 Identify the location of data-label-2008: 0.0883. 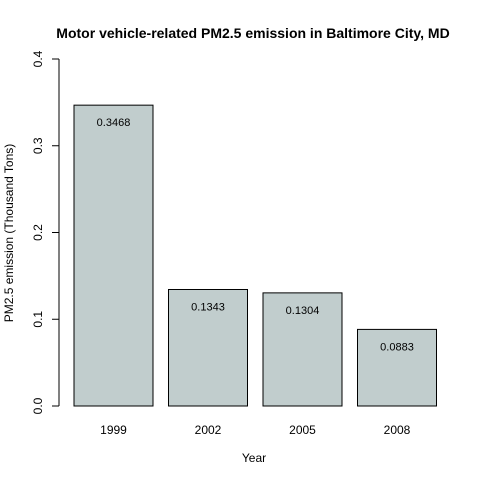
(397, 347).